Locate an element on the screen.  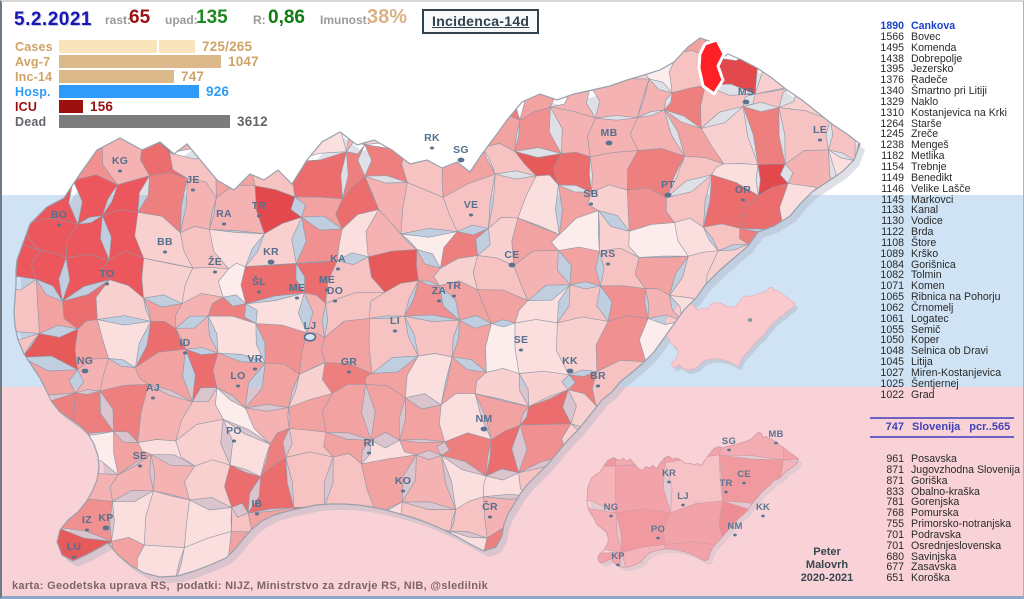
region-row: 961 Posavska is located at coordinates (946, 459).